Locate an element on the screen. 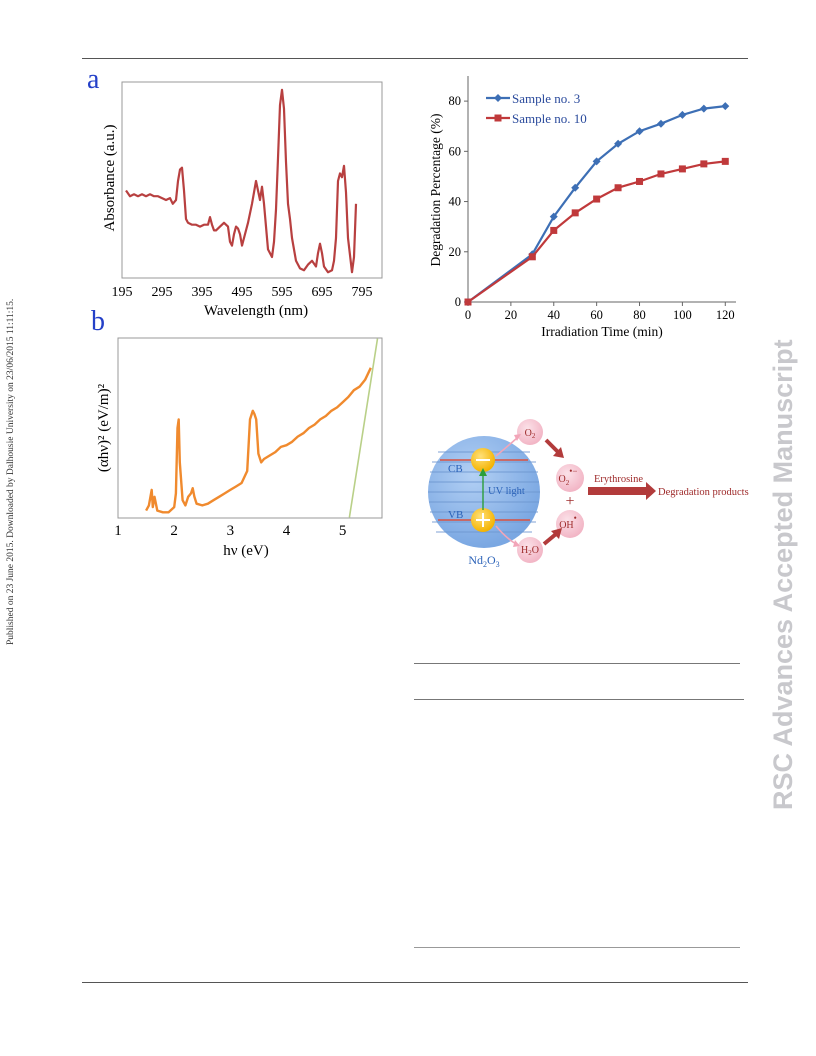  uv-light-label: UV light is located at coordinates (506, 491).